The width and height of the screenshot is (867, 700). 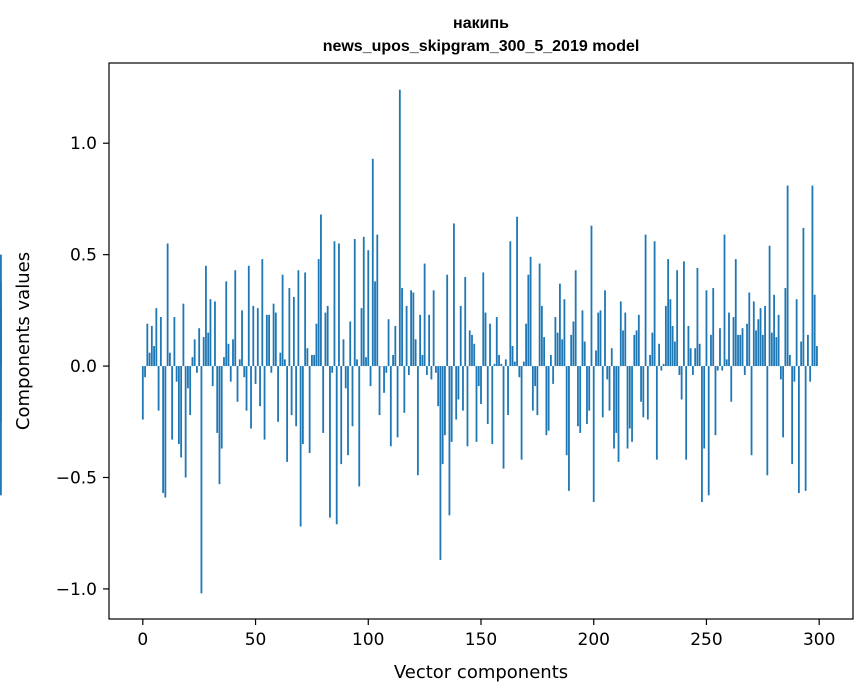 I want to click on chart-title: накипь, so click(x=481, y=23).